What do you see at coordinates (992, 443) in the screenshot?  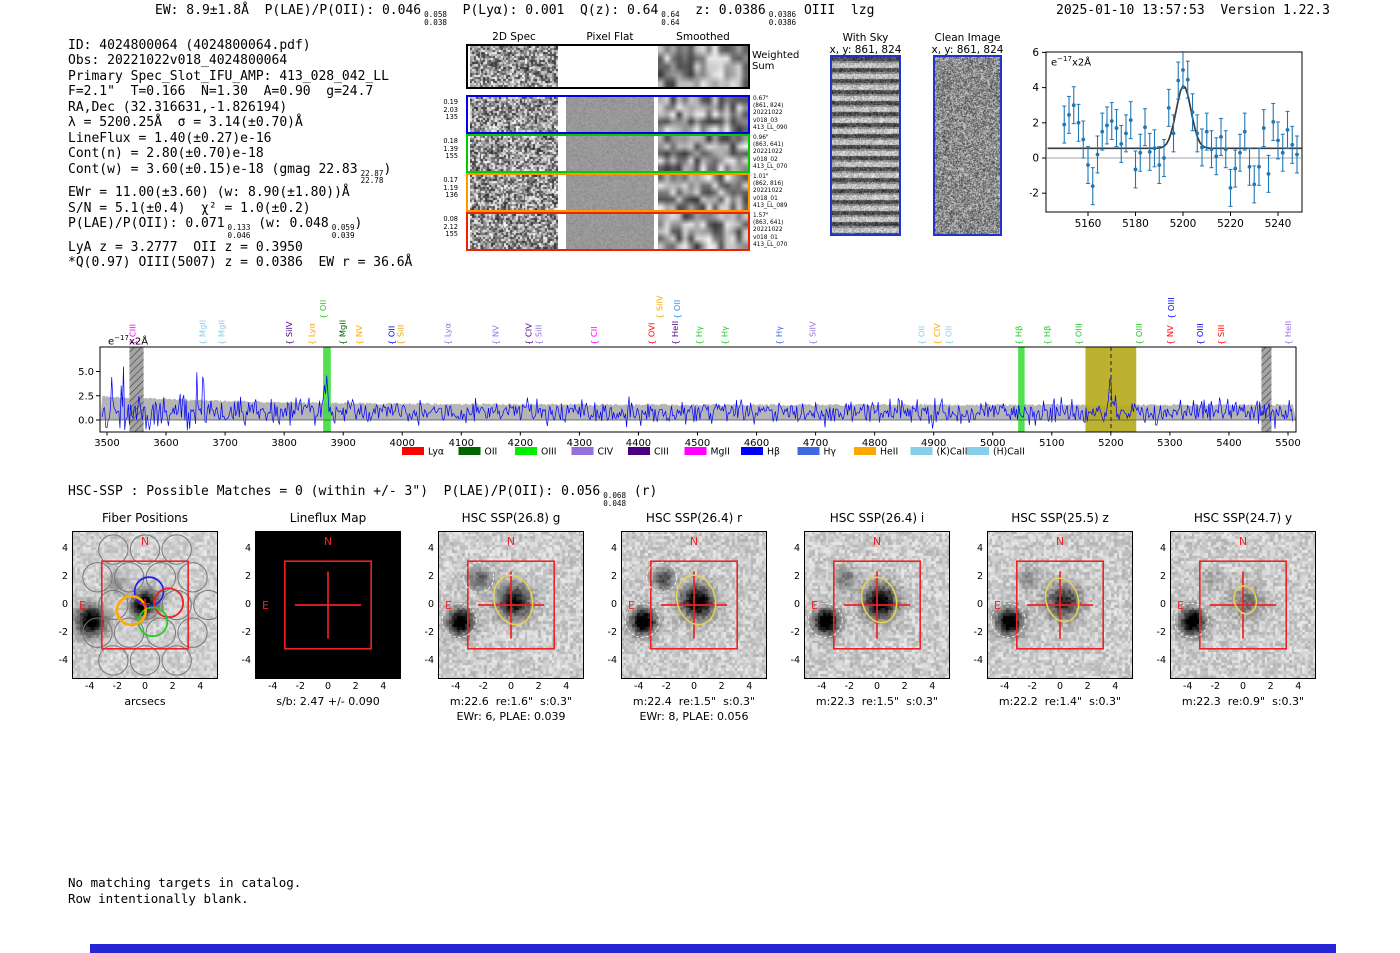 I see `x-tick-label: 5000` at bounding box center [992, 443].